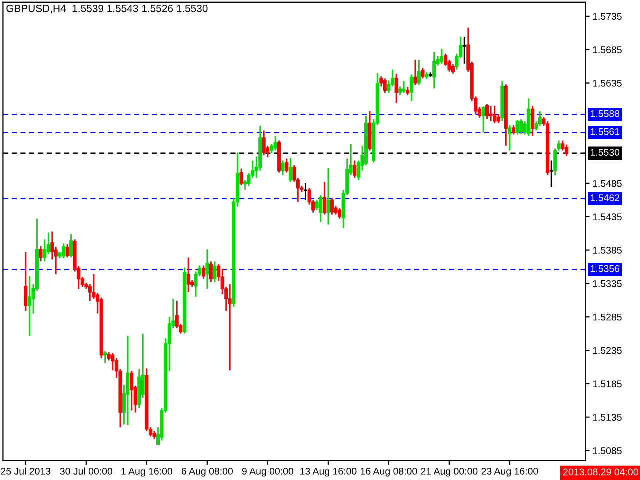 The width and height of the screenshot is (640, 480). What do you see at coordinates (86, 471) in the screenshot?
I see `x-tick-label: 30 Jul 00:00` at bounding box center [86, 471].